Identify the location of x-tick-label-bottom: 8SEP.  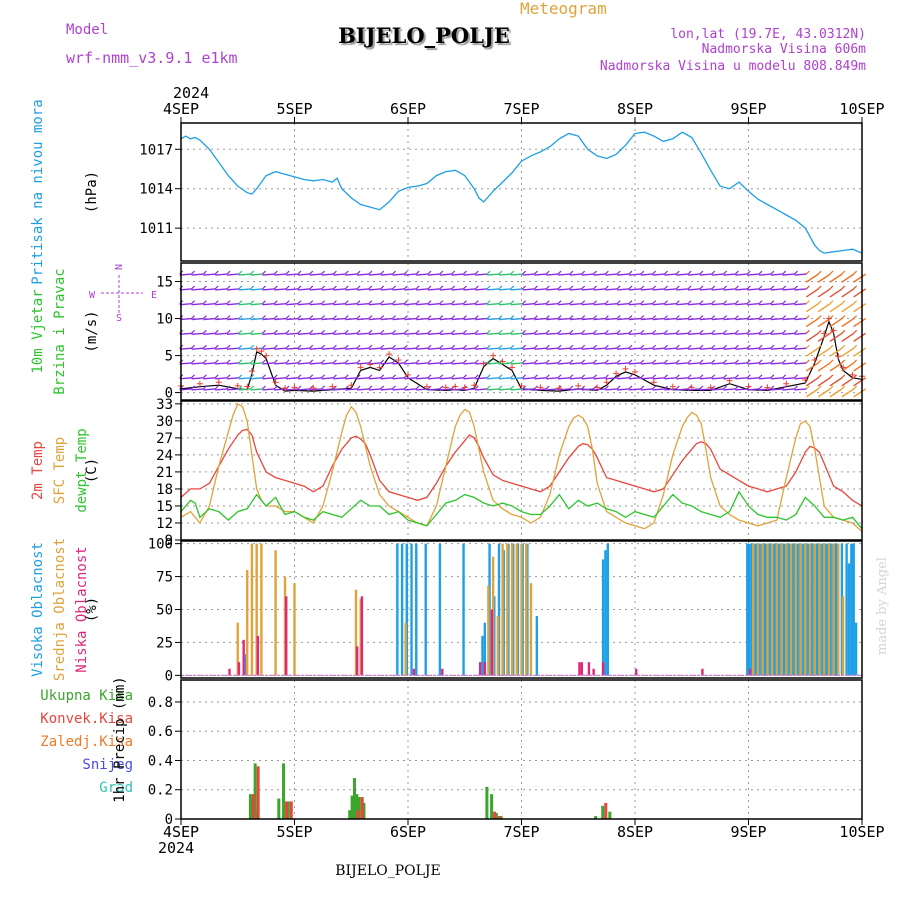
(635, 832).